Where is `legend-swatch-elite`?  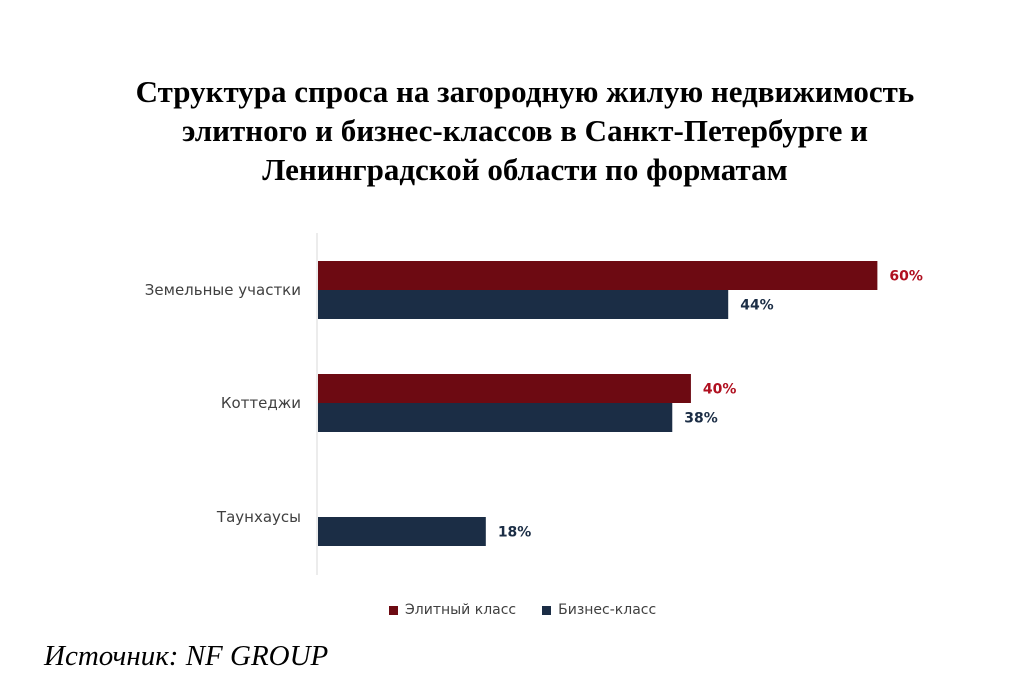 legend-swatch-elite is located at coordinates (393, 610).